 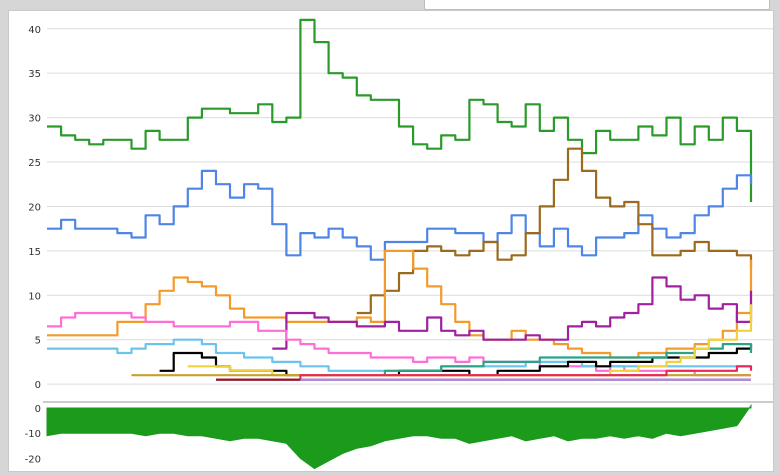 I want to click on sub-y-tick-label: -10, so click(x=33, y=434).